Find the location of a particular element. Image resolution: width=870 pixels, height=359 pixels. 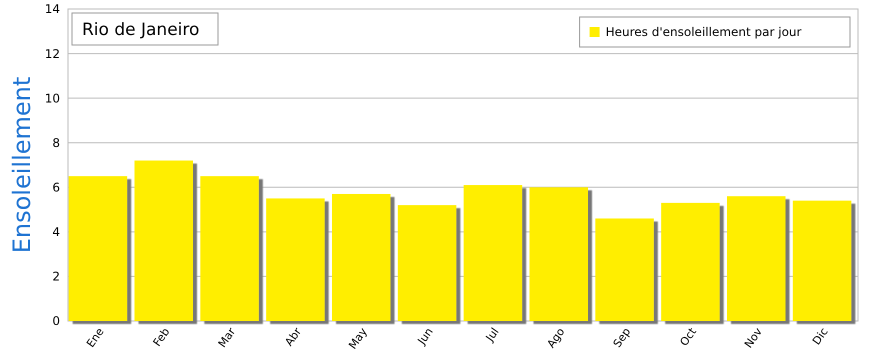

y-tick-label: 6 is located at coordinates (56, 187).